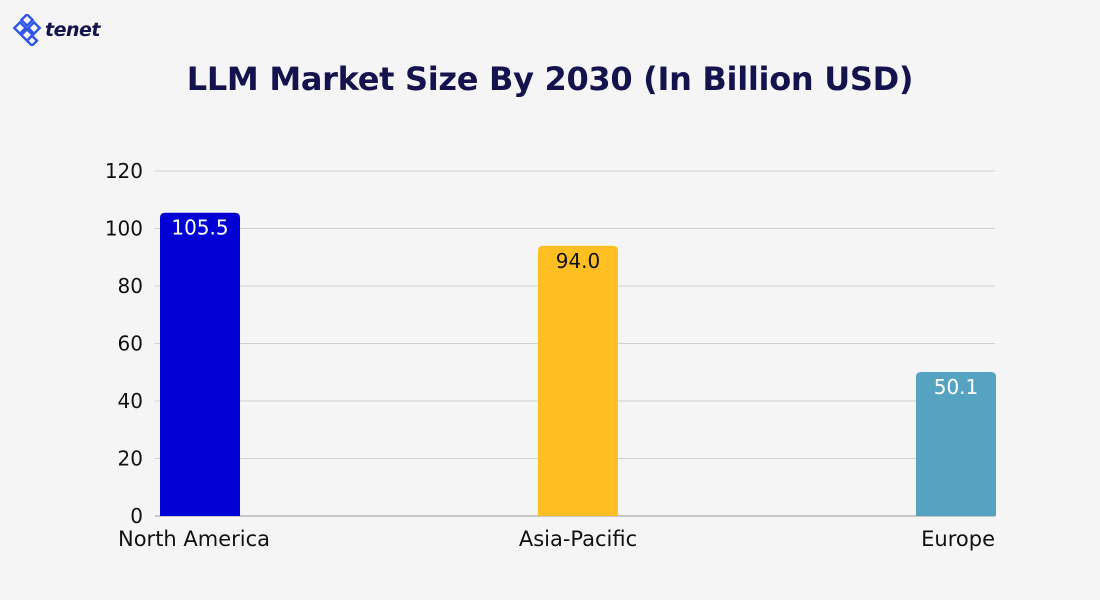 This screenshot has height=600, width=1100. I want to click on data-label: 50.1, so click(956, 387).